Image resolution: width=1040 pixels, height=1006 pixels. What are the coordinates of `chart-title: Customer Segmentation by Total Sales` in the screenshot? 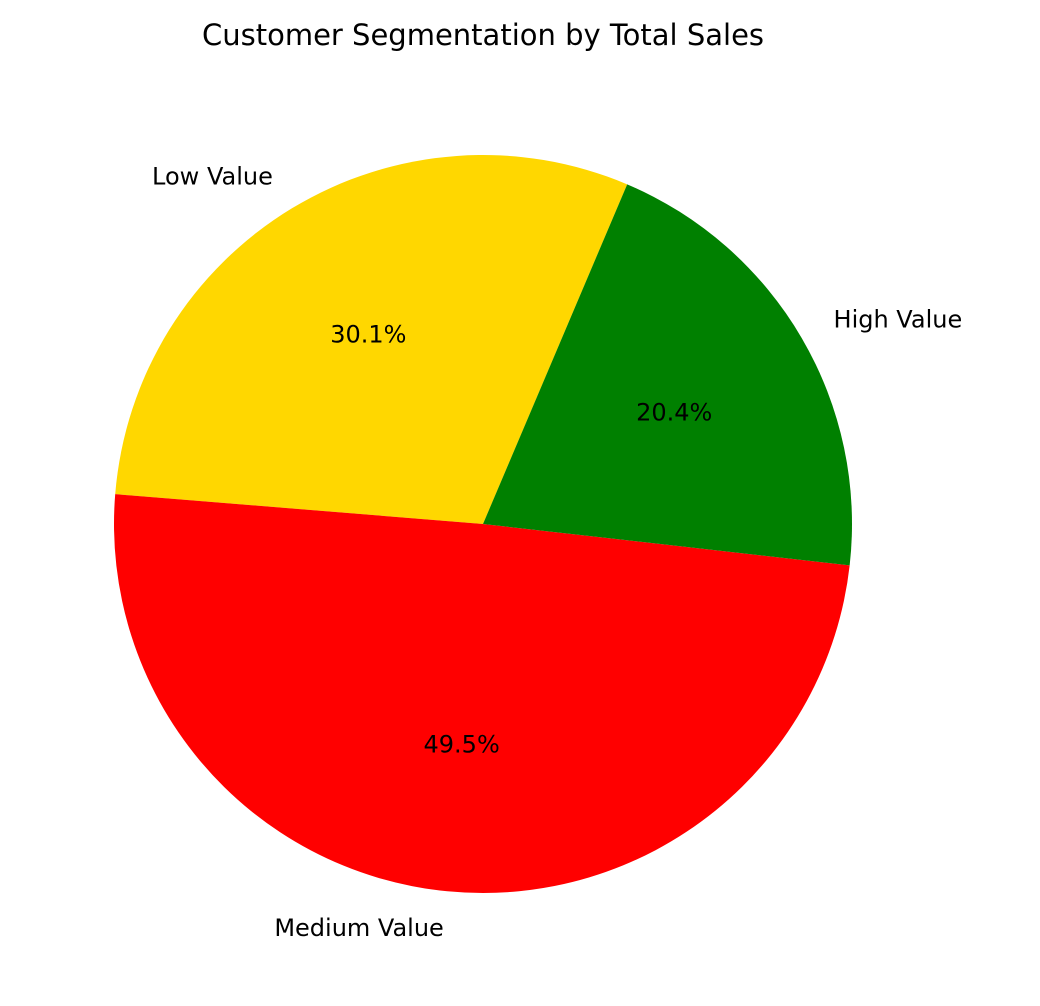 It's located at (483, 35).